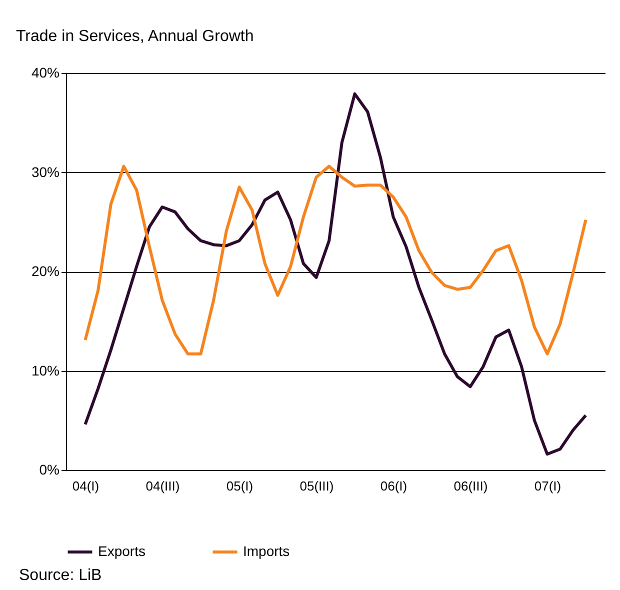  What do you see at coordinates (45, 72) in the screenshot?
I see `y-tick-label: 40%` at bounding box center [45, 72].